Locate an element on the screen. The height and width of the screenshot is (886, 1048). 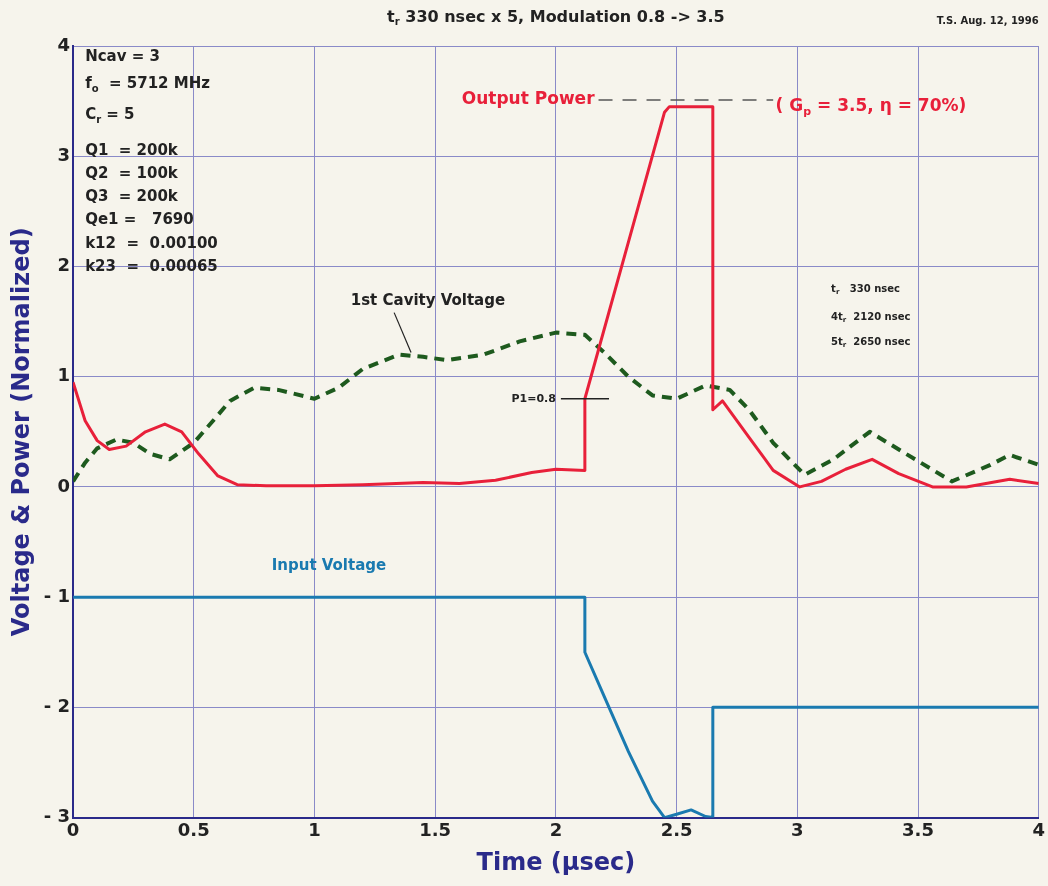
annotation: Q3 = 200k is located at coordinates (132, 195).